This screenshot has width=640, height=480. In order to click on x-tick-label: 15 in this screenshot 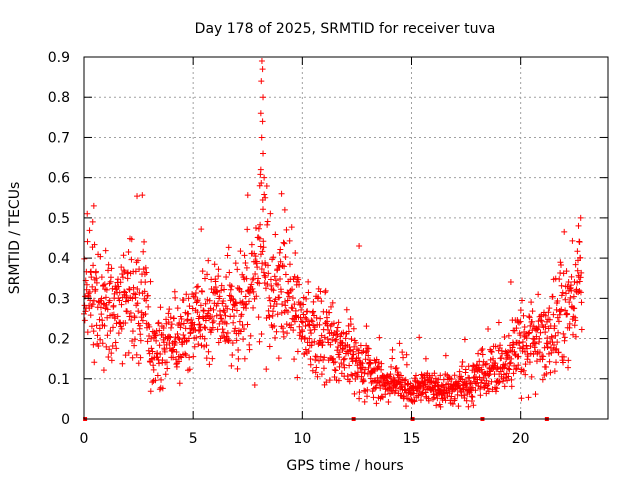, I will do `click(412, 439)`.